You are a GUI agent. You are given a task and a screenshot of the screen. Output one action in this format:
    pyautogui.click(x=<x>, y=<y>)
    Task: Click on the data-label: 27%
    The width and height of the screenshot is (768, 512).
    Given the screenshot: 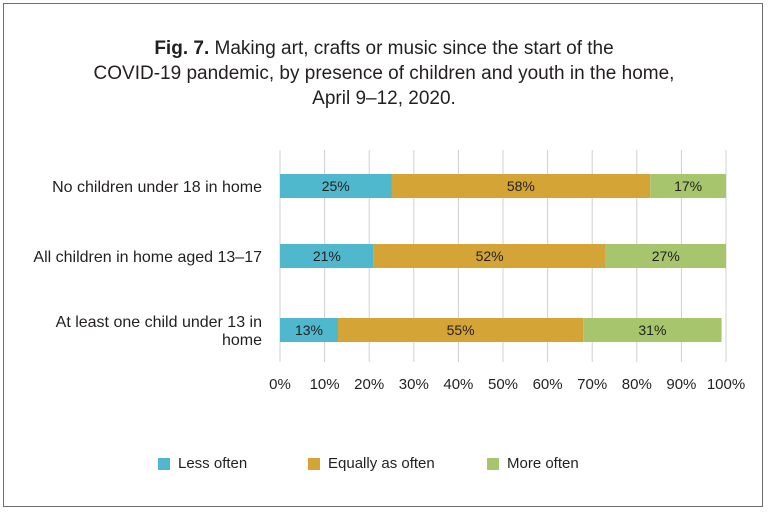 What is the action you would take?
    pyautogui.click(x=666, y=256)
    